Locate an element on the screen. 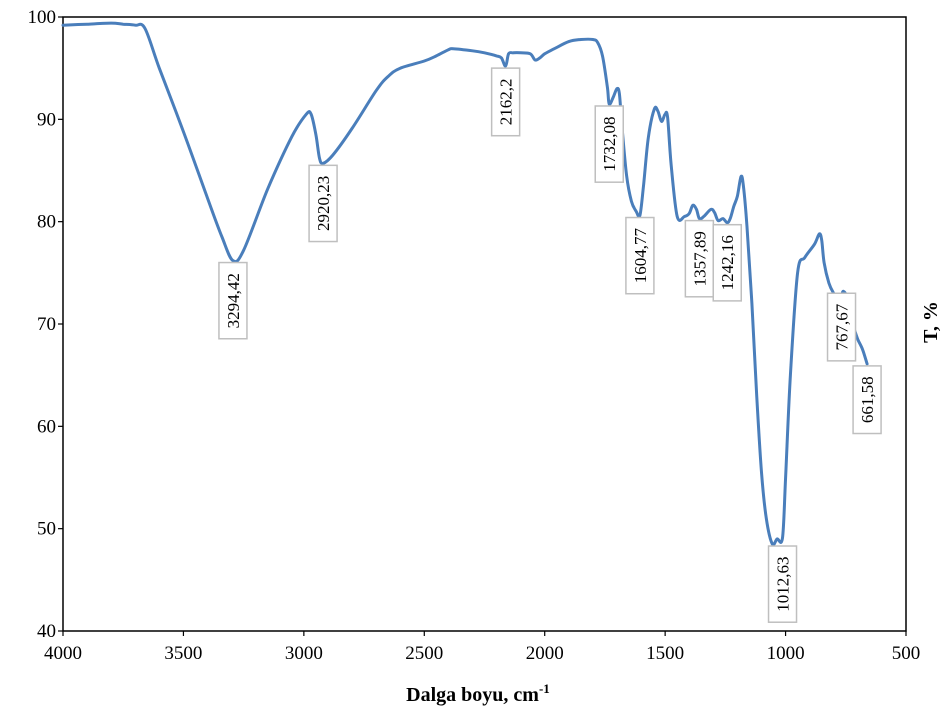 Image resolution: width=942 pixels, height=716 pixels. y-tick-label: 60 is located at coordinates (46, 426).